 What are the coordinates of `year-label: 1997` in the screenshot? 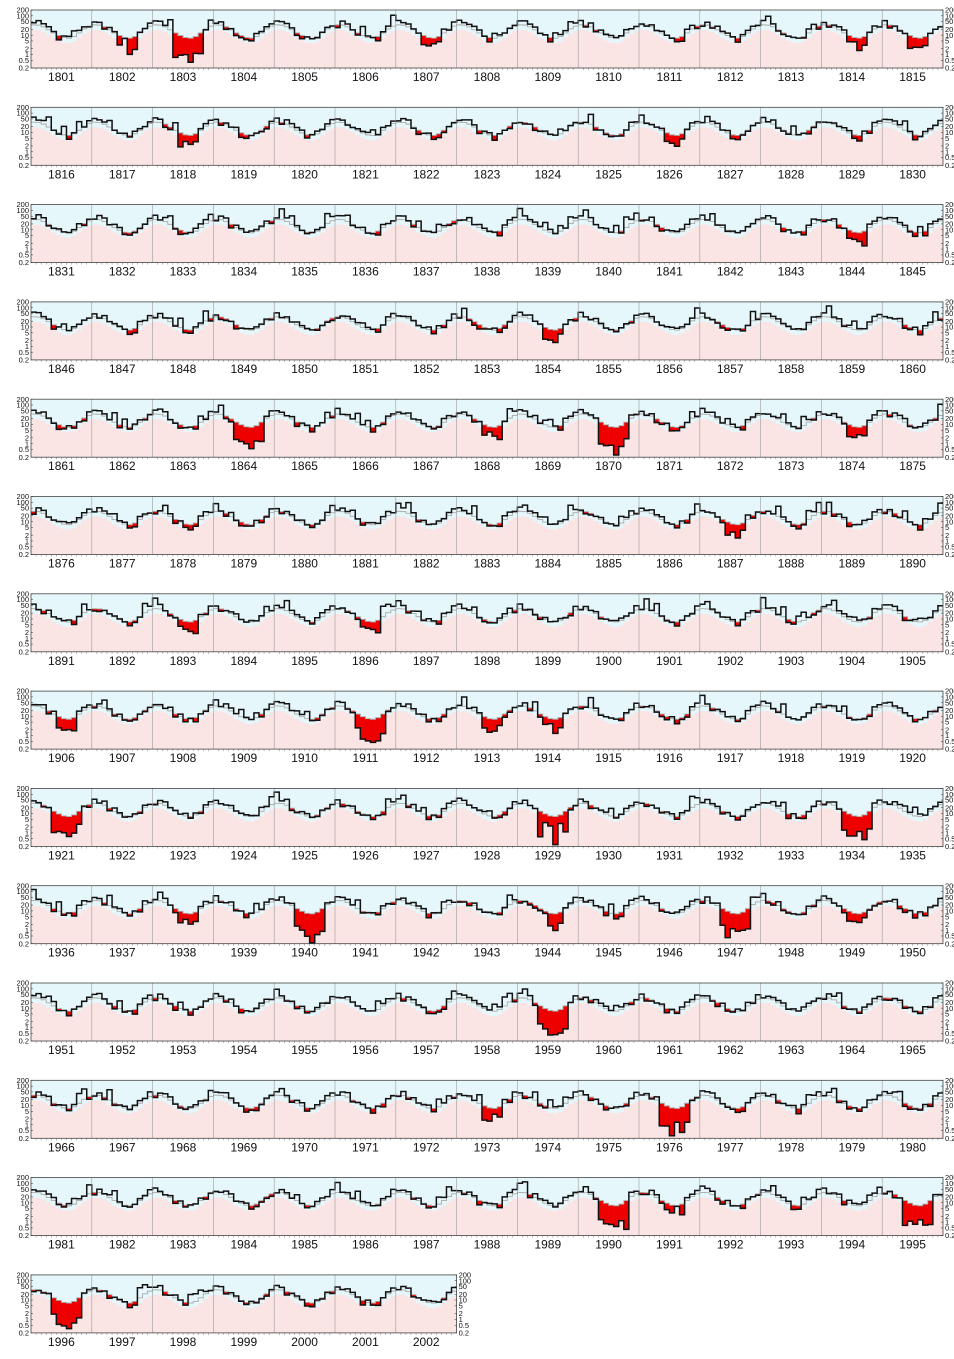 It's located at (122, 1342).